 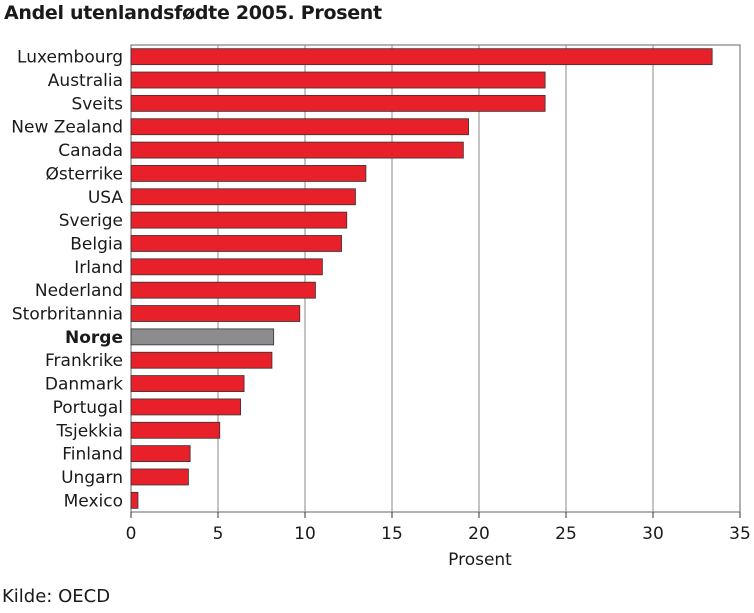 I want to click on category-label: Østerrike, so click(x=84, y=174).